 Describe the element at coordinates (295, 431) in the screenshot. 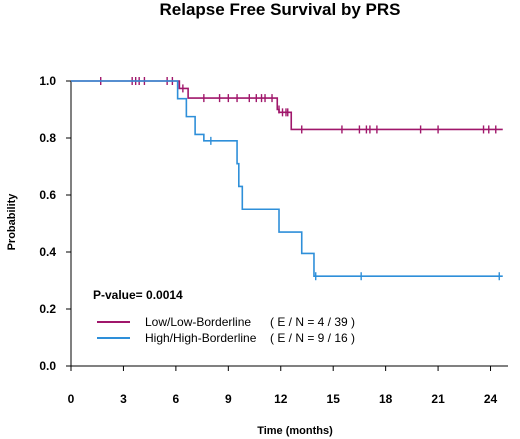

I see `x-axis-label: Time (months)` at that location.